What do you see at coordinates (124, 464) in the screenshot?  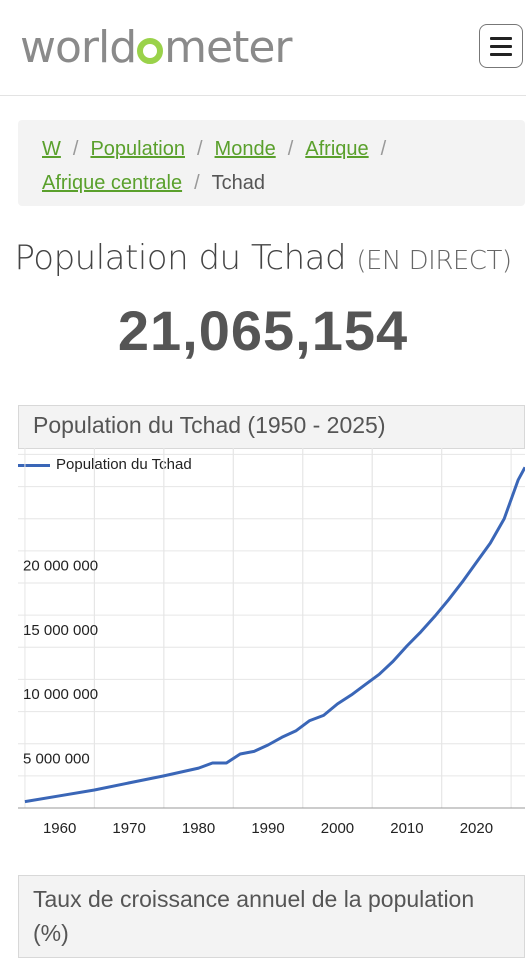 I see `legend-label: Population du Tchad` at bounding box center [124, 464].